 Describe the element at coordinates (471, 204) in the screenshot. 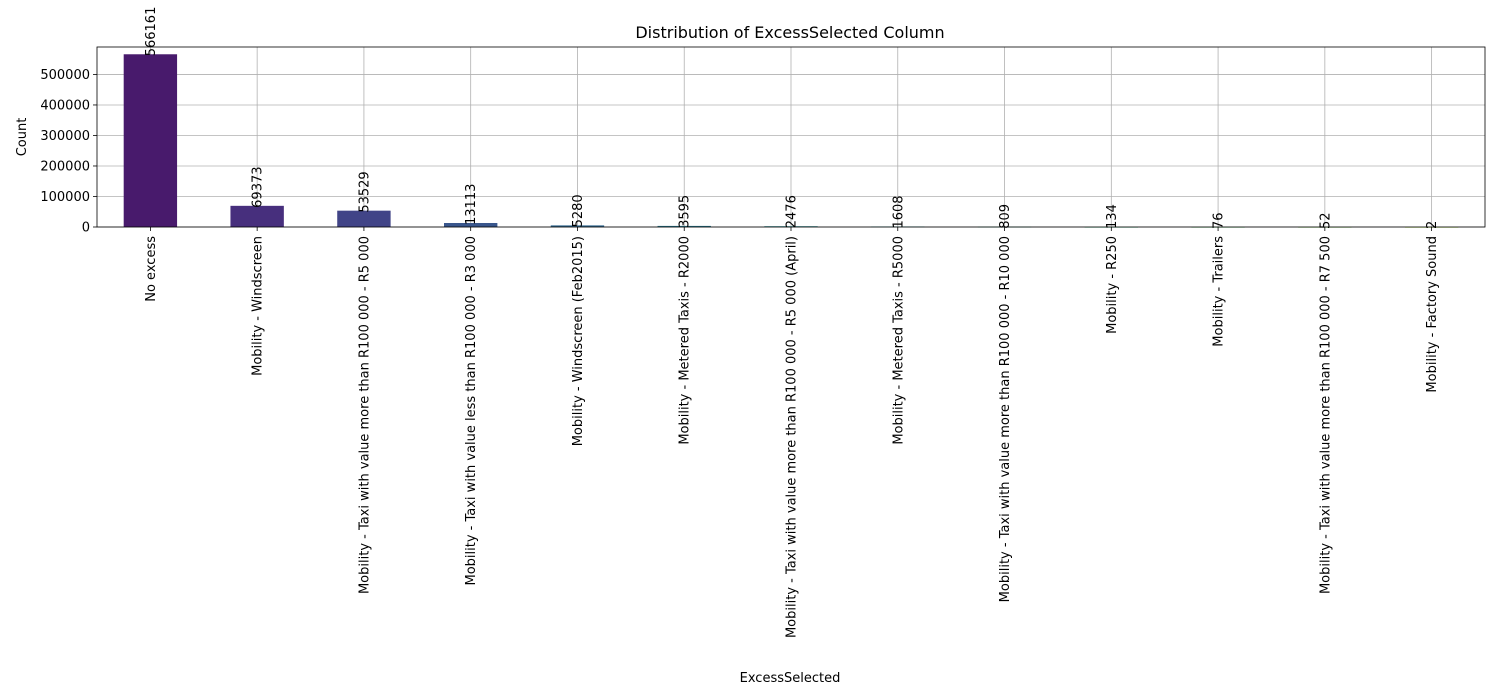

I see `data-label: 13113` at that location.